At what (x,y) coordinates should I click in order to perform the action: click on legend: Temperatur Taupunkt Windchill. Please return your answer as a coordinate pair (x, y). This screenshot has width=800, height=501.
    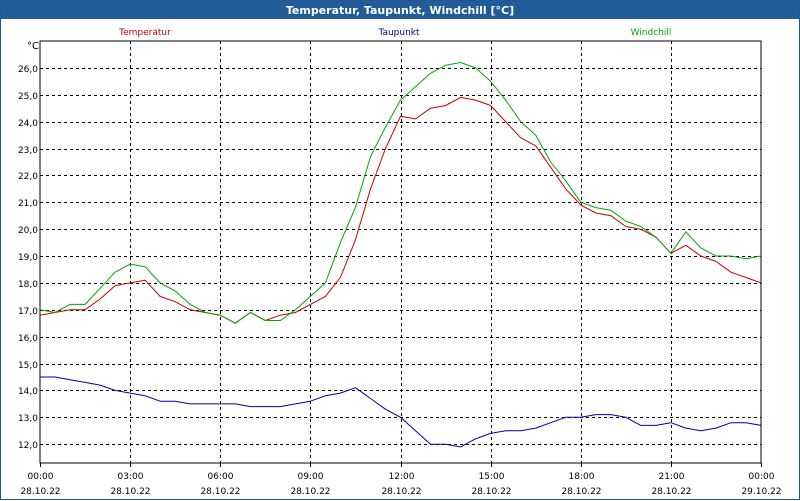
    Looking at the image, I should click on (394, 33).